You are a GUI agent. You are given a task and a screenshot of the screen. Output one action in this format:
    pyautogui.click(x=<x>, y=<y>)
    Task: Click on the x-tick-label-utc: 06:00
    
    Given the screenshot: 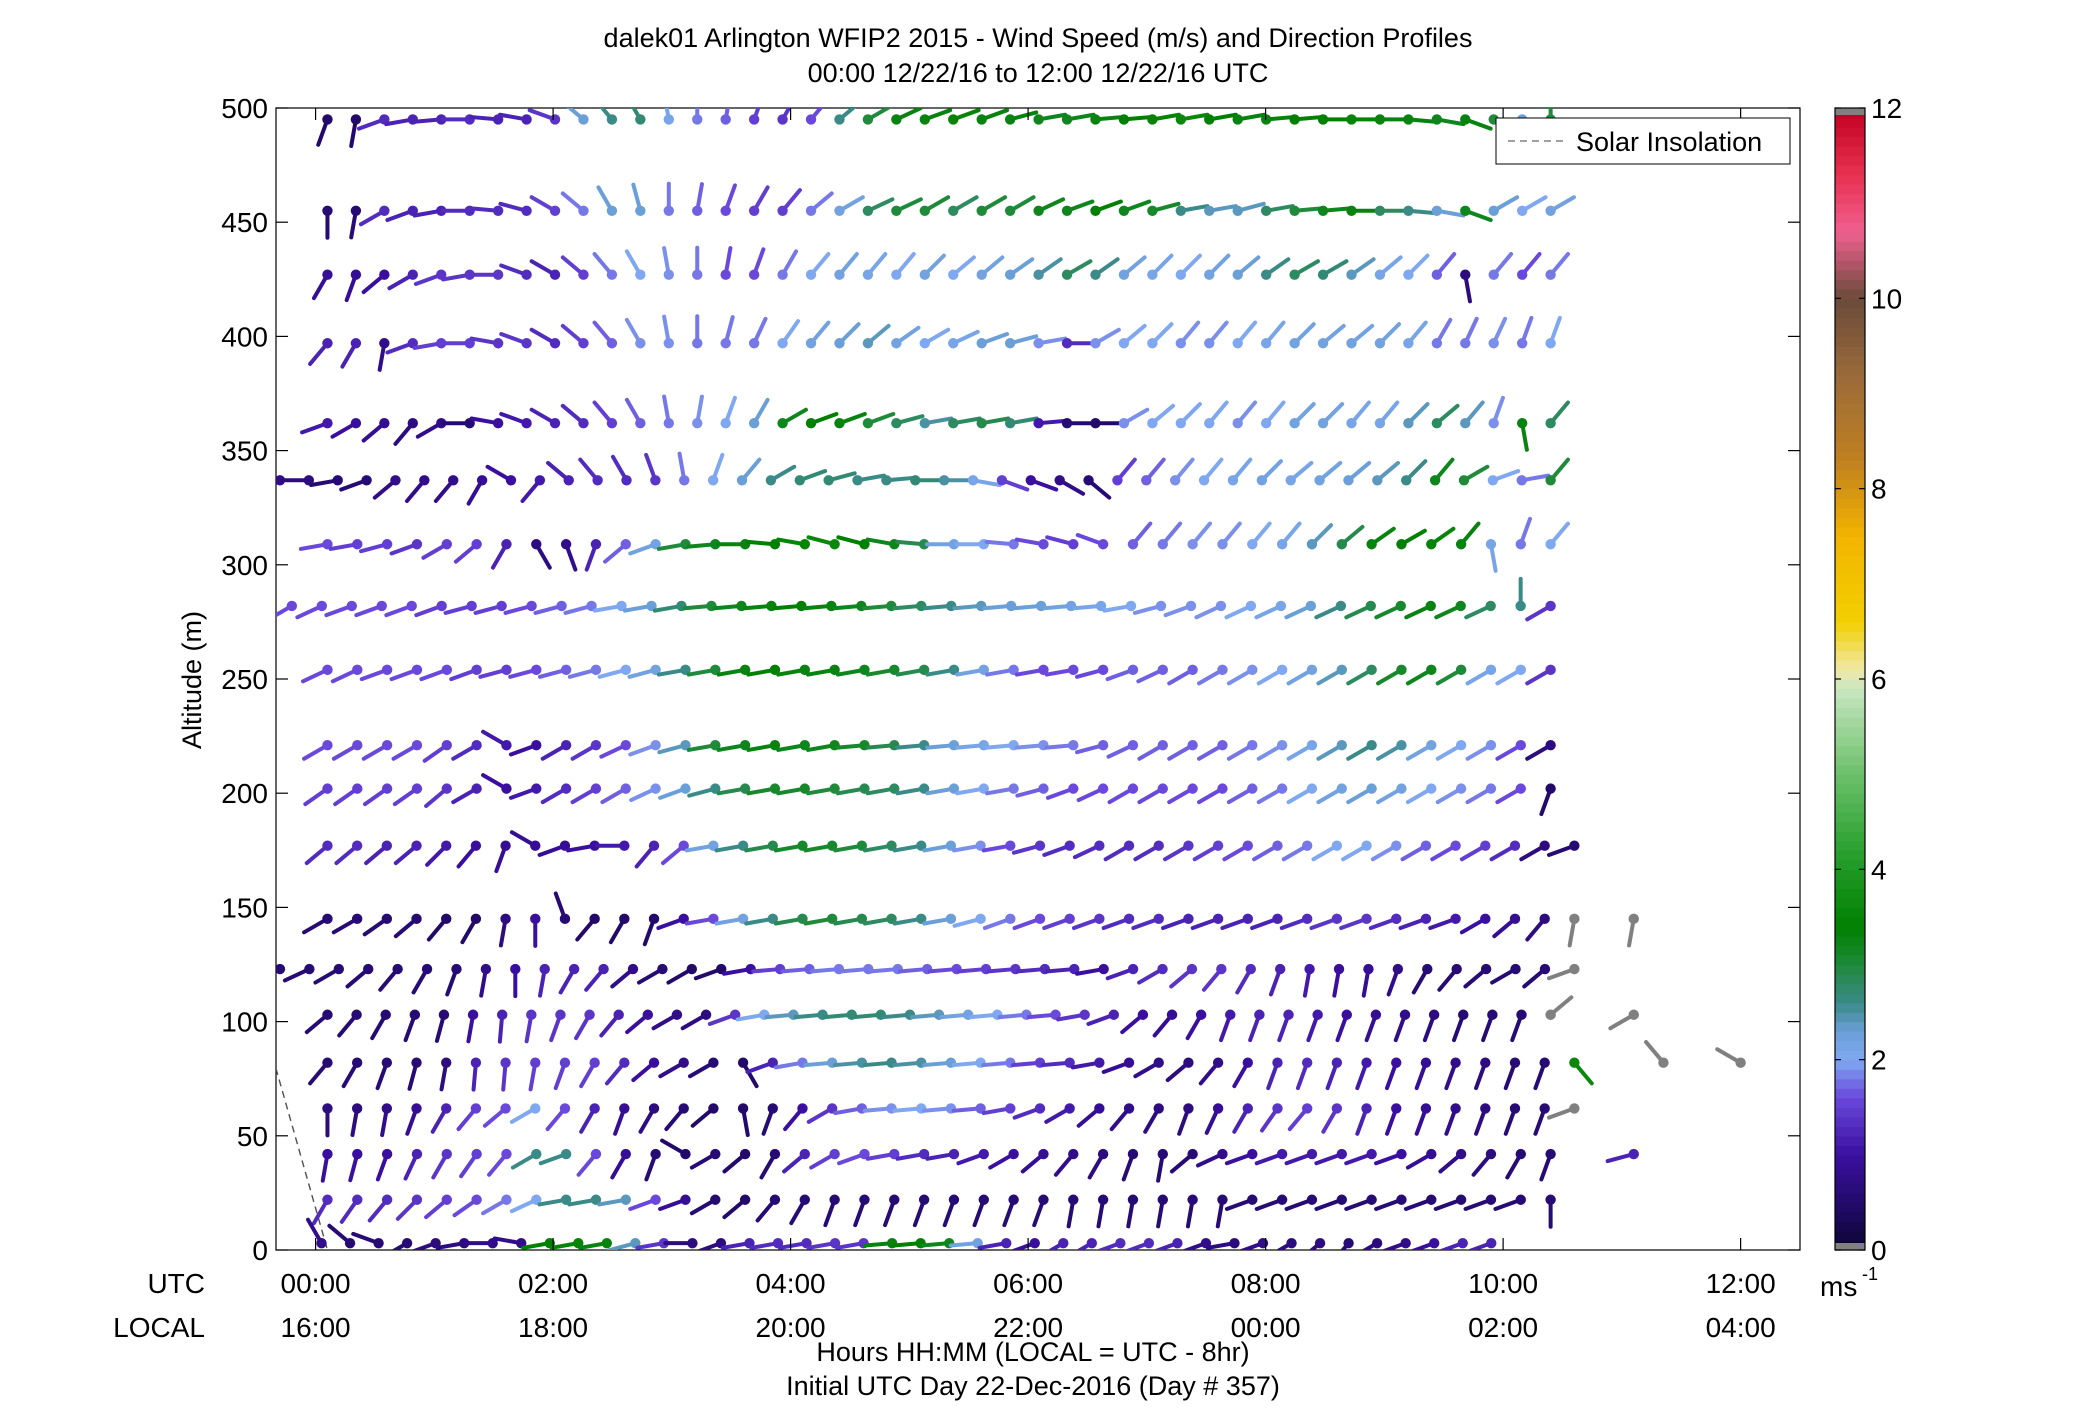 What is the action you would take?
    pyautogui.click(x=1028, y=1283)
    